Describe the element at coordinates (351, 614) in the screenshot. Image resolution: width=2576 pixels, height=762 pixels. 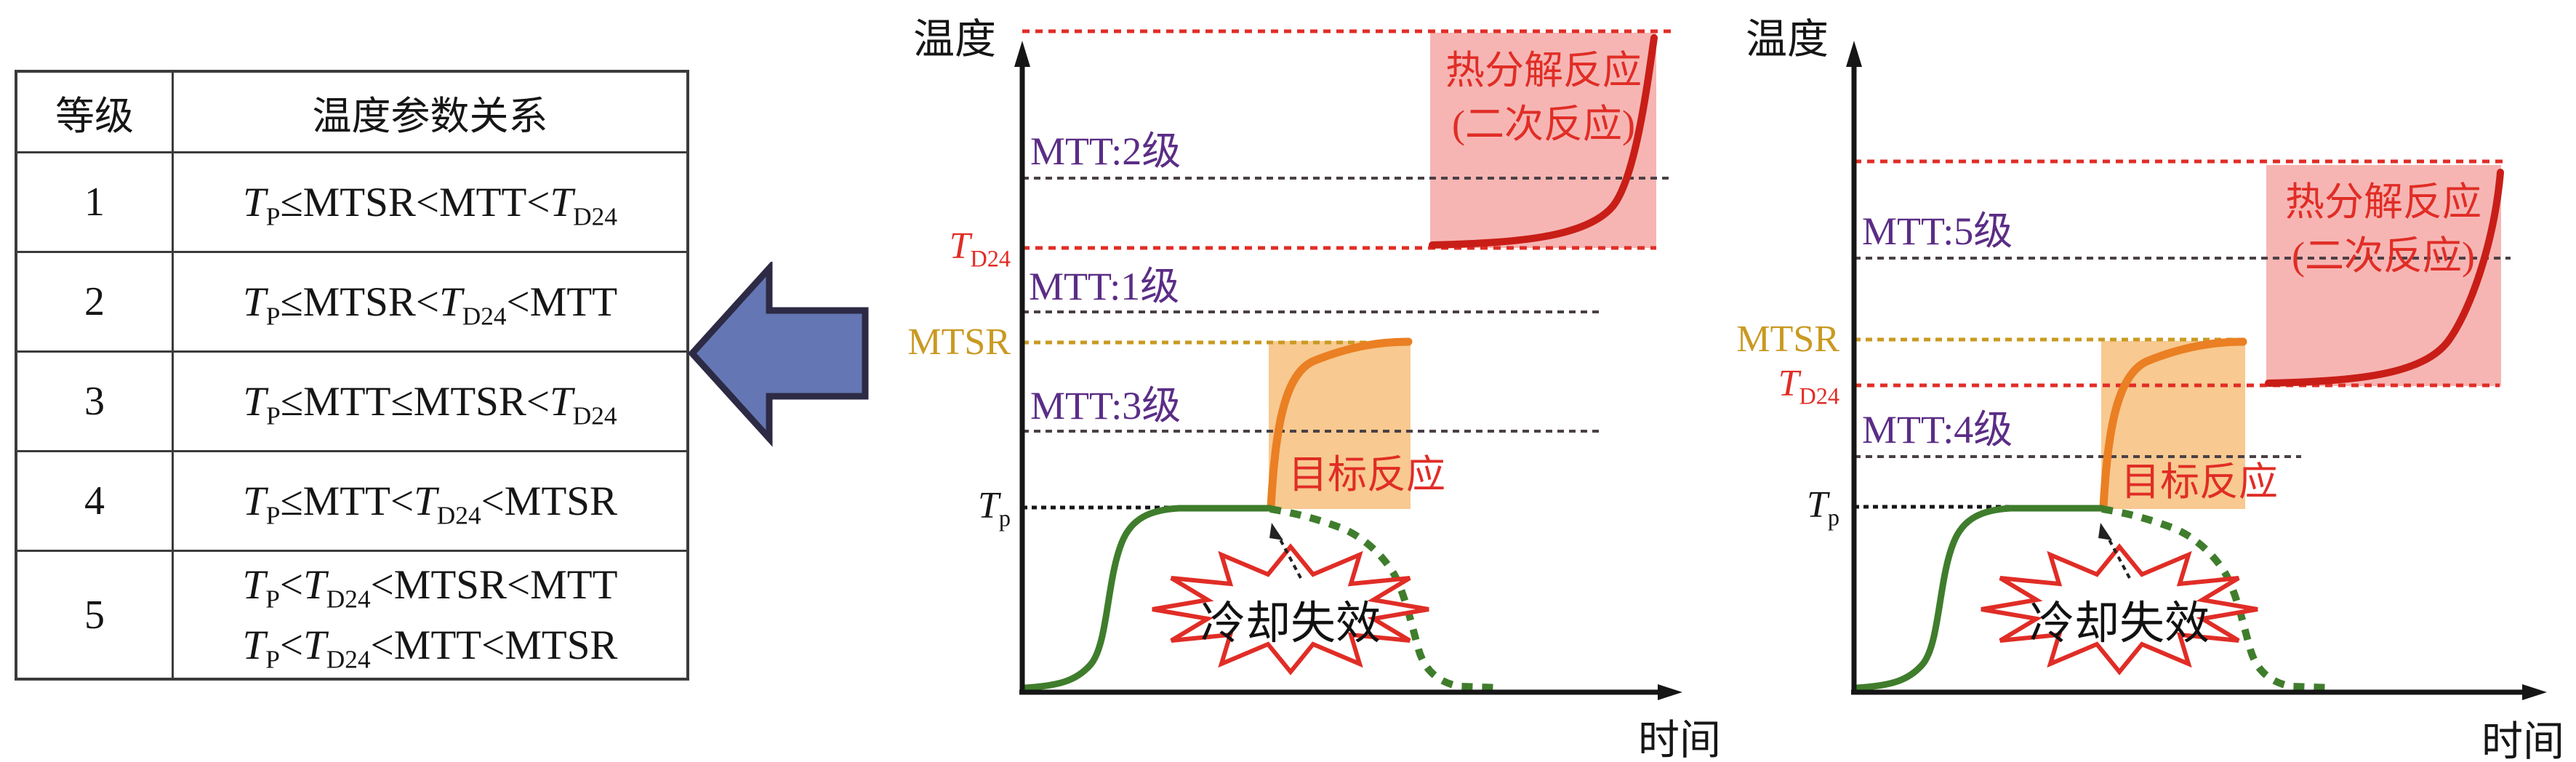
I see `table-row: 5 TP<TD24<MTSR<MTT TP<TD24<MTT<MTSR` at that location.